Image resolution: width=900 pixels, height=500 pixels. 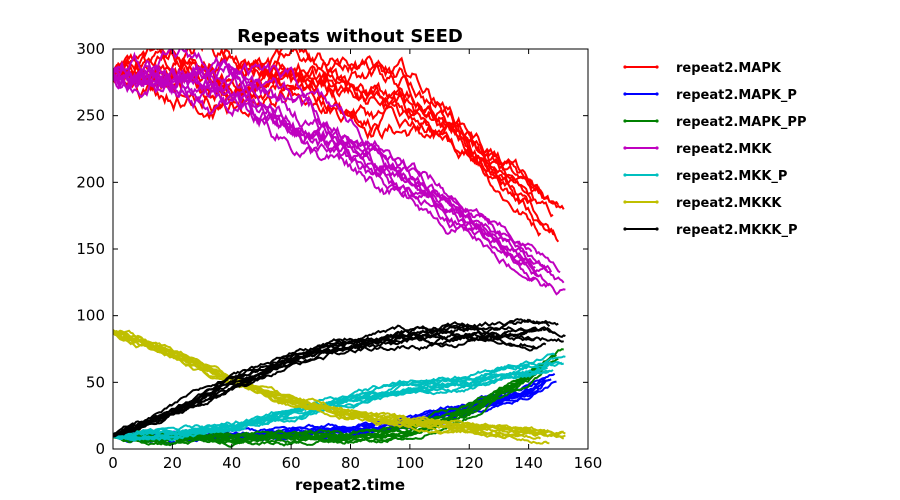 What do you see at coordinates (100, 449) in the screenshot?
I see `y-tick-label: 0` at bounding box center [100, 449].